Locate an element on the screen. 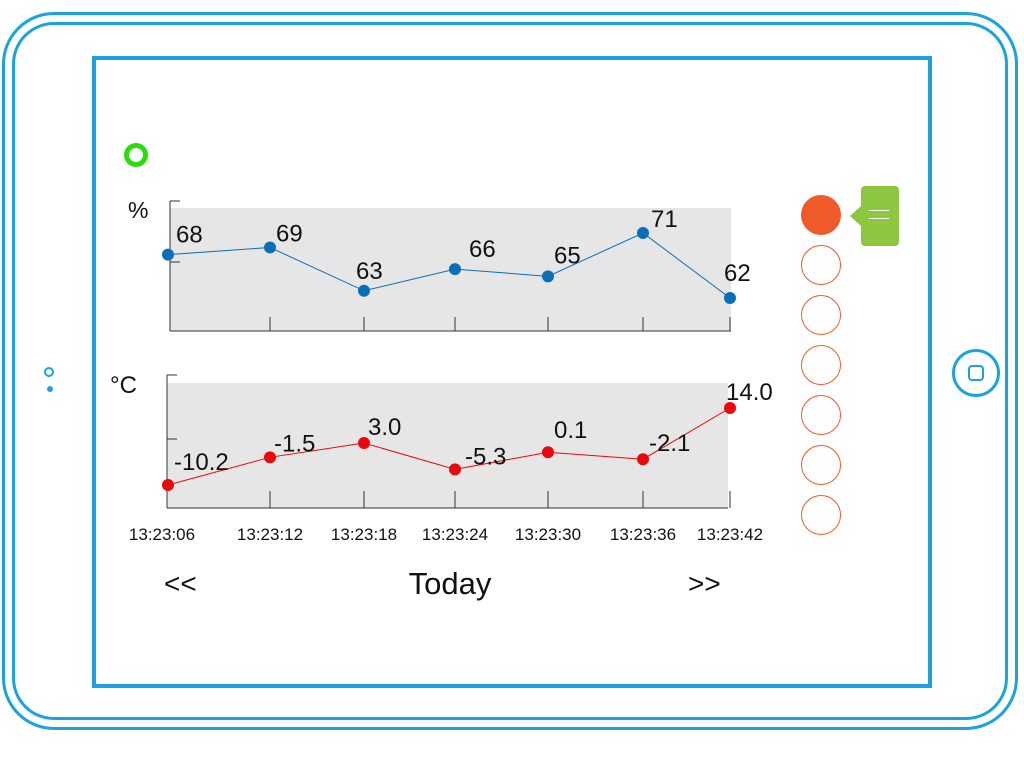  data-label: 68 is located at coordinates (189, 235).